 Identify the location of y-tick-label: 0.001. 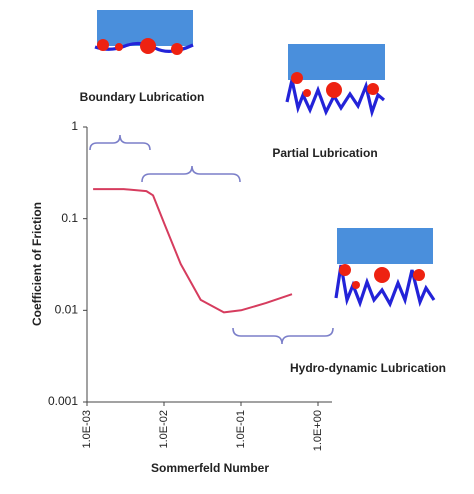
(63, 401).